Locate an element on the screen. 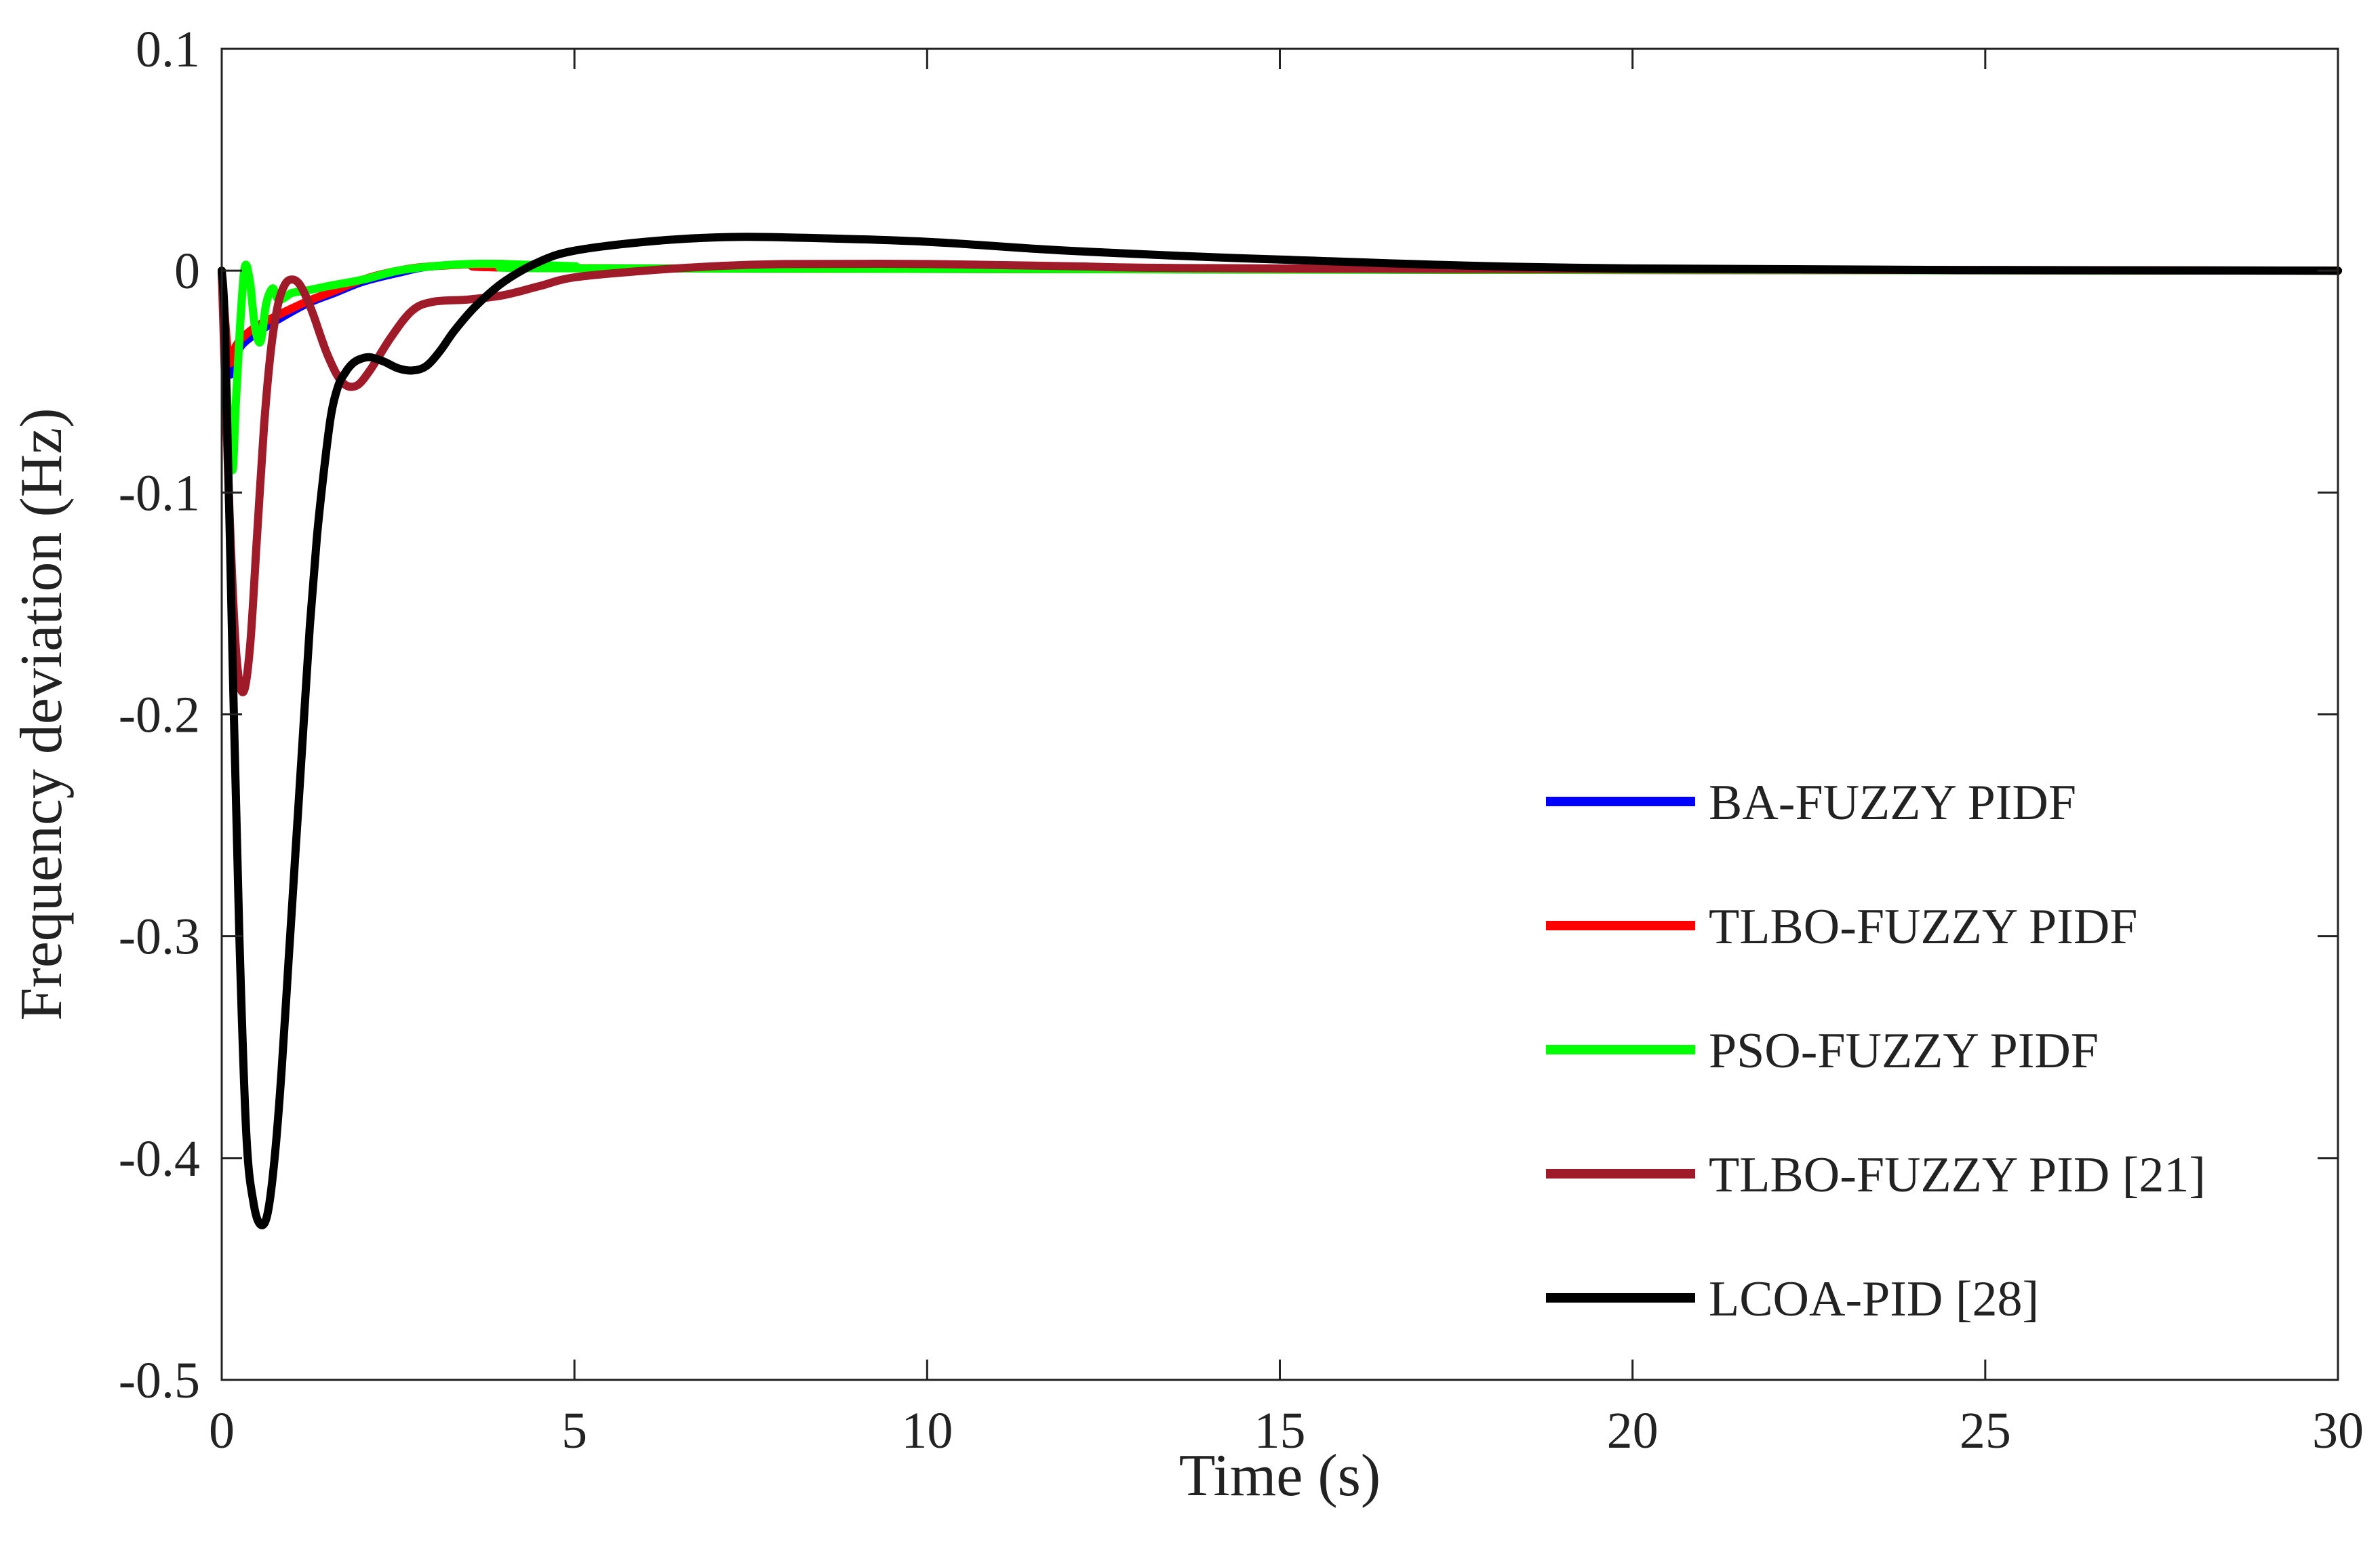 This screenshot has width=2380, height=1544. legend-label-tlbo-fuzzy-pid-21: TLBO-FUZZY PID [21] is located at coordinates (1957, 1175).